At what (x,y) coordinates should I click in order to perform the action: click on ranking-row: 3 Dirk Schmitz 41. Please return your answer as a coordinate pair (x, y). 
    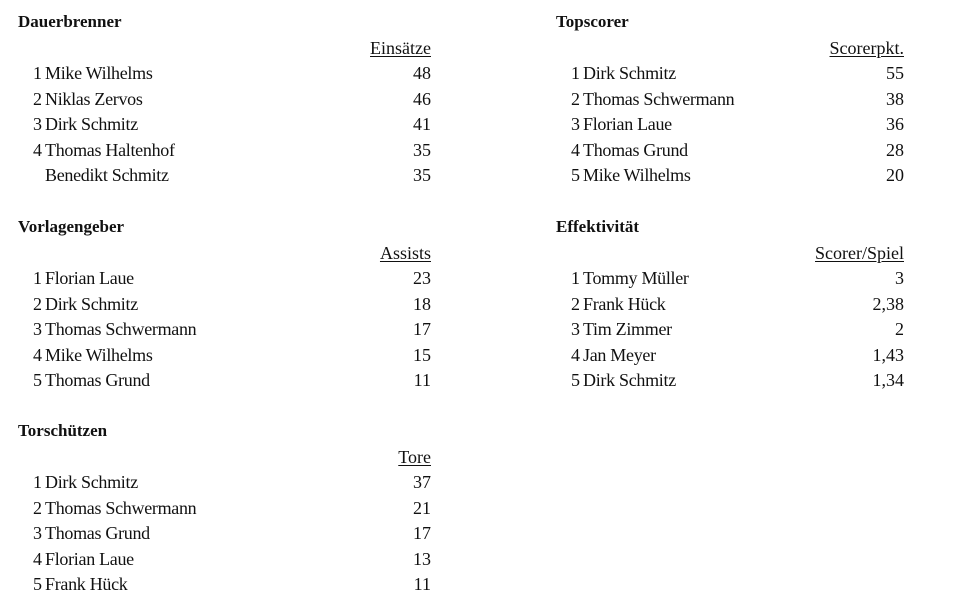
    Looking at the image, I should click on (224, 124).